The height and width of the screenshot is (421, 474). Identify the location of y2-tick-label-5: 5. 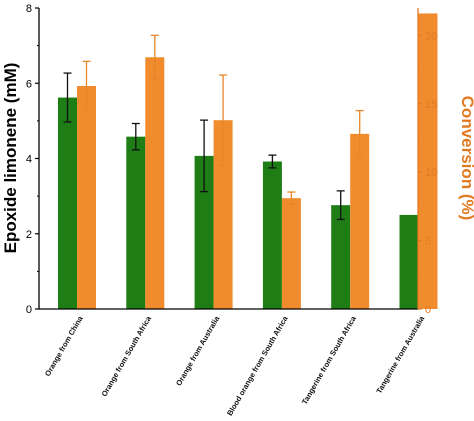
(428, 242).